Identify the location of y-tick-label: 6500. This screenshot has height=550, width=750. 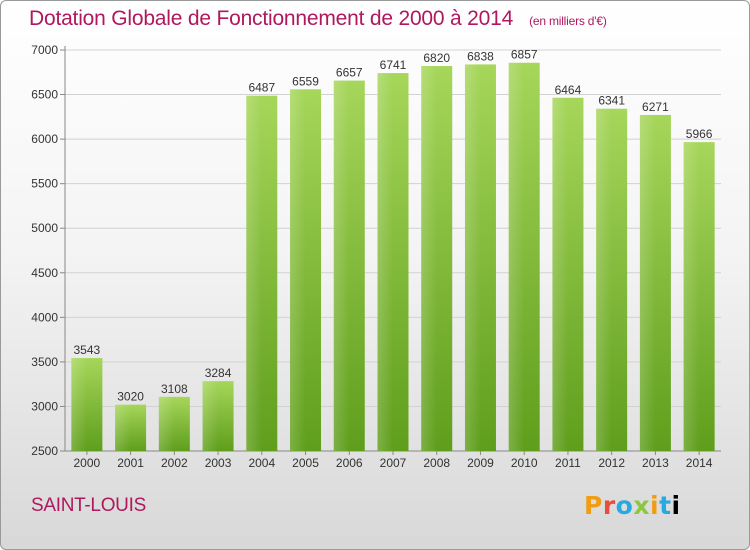
(44, 95).